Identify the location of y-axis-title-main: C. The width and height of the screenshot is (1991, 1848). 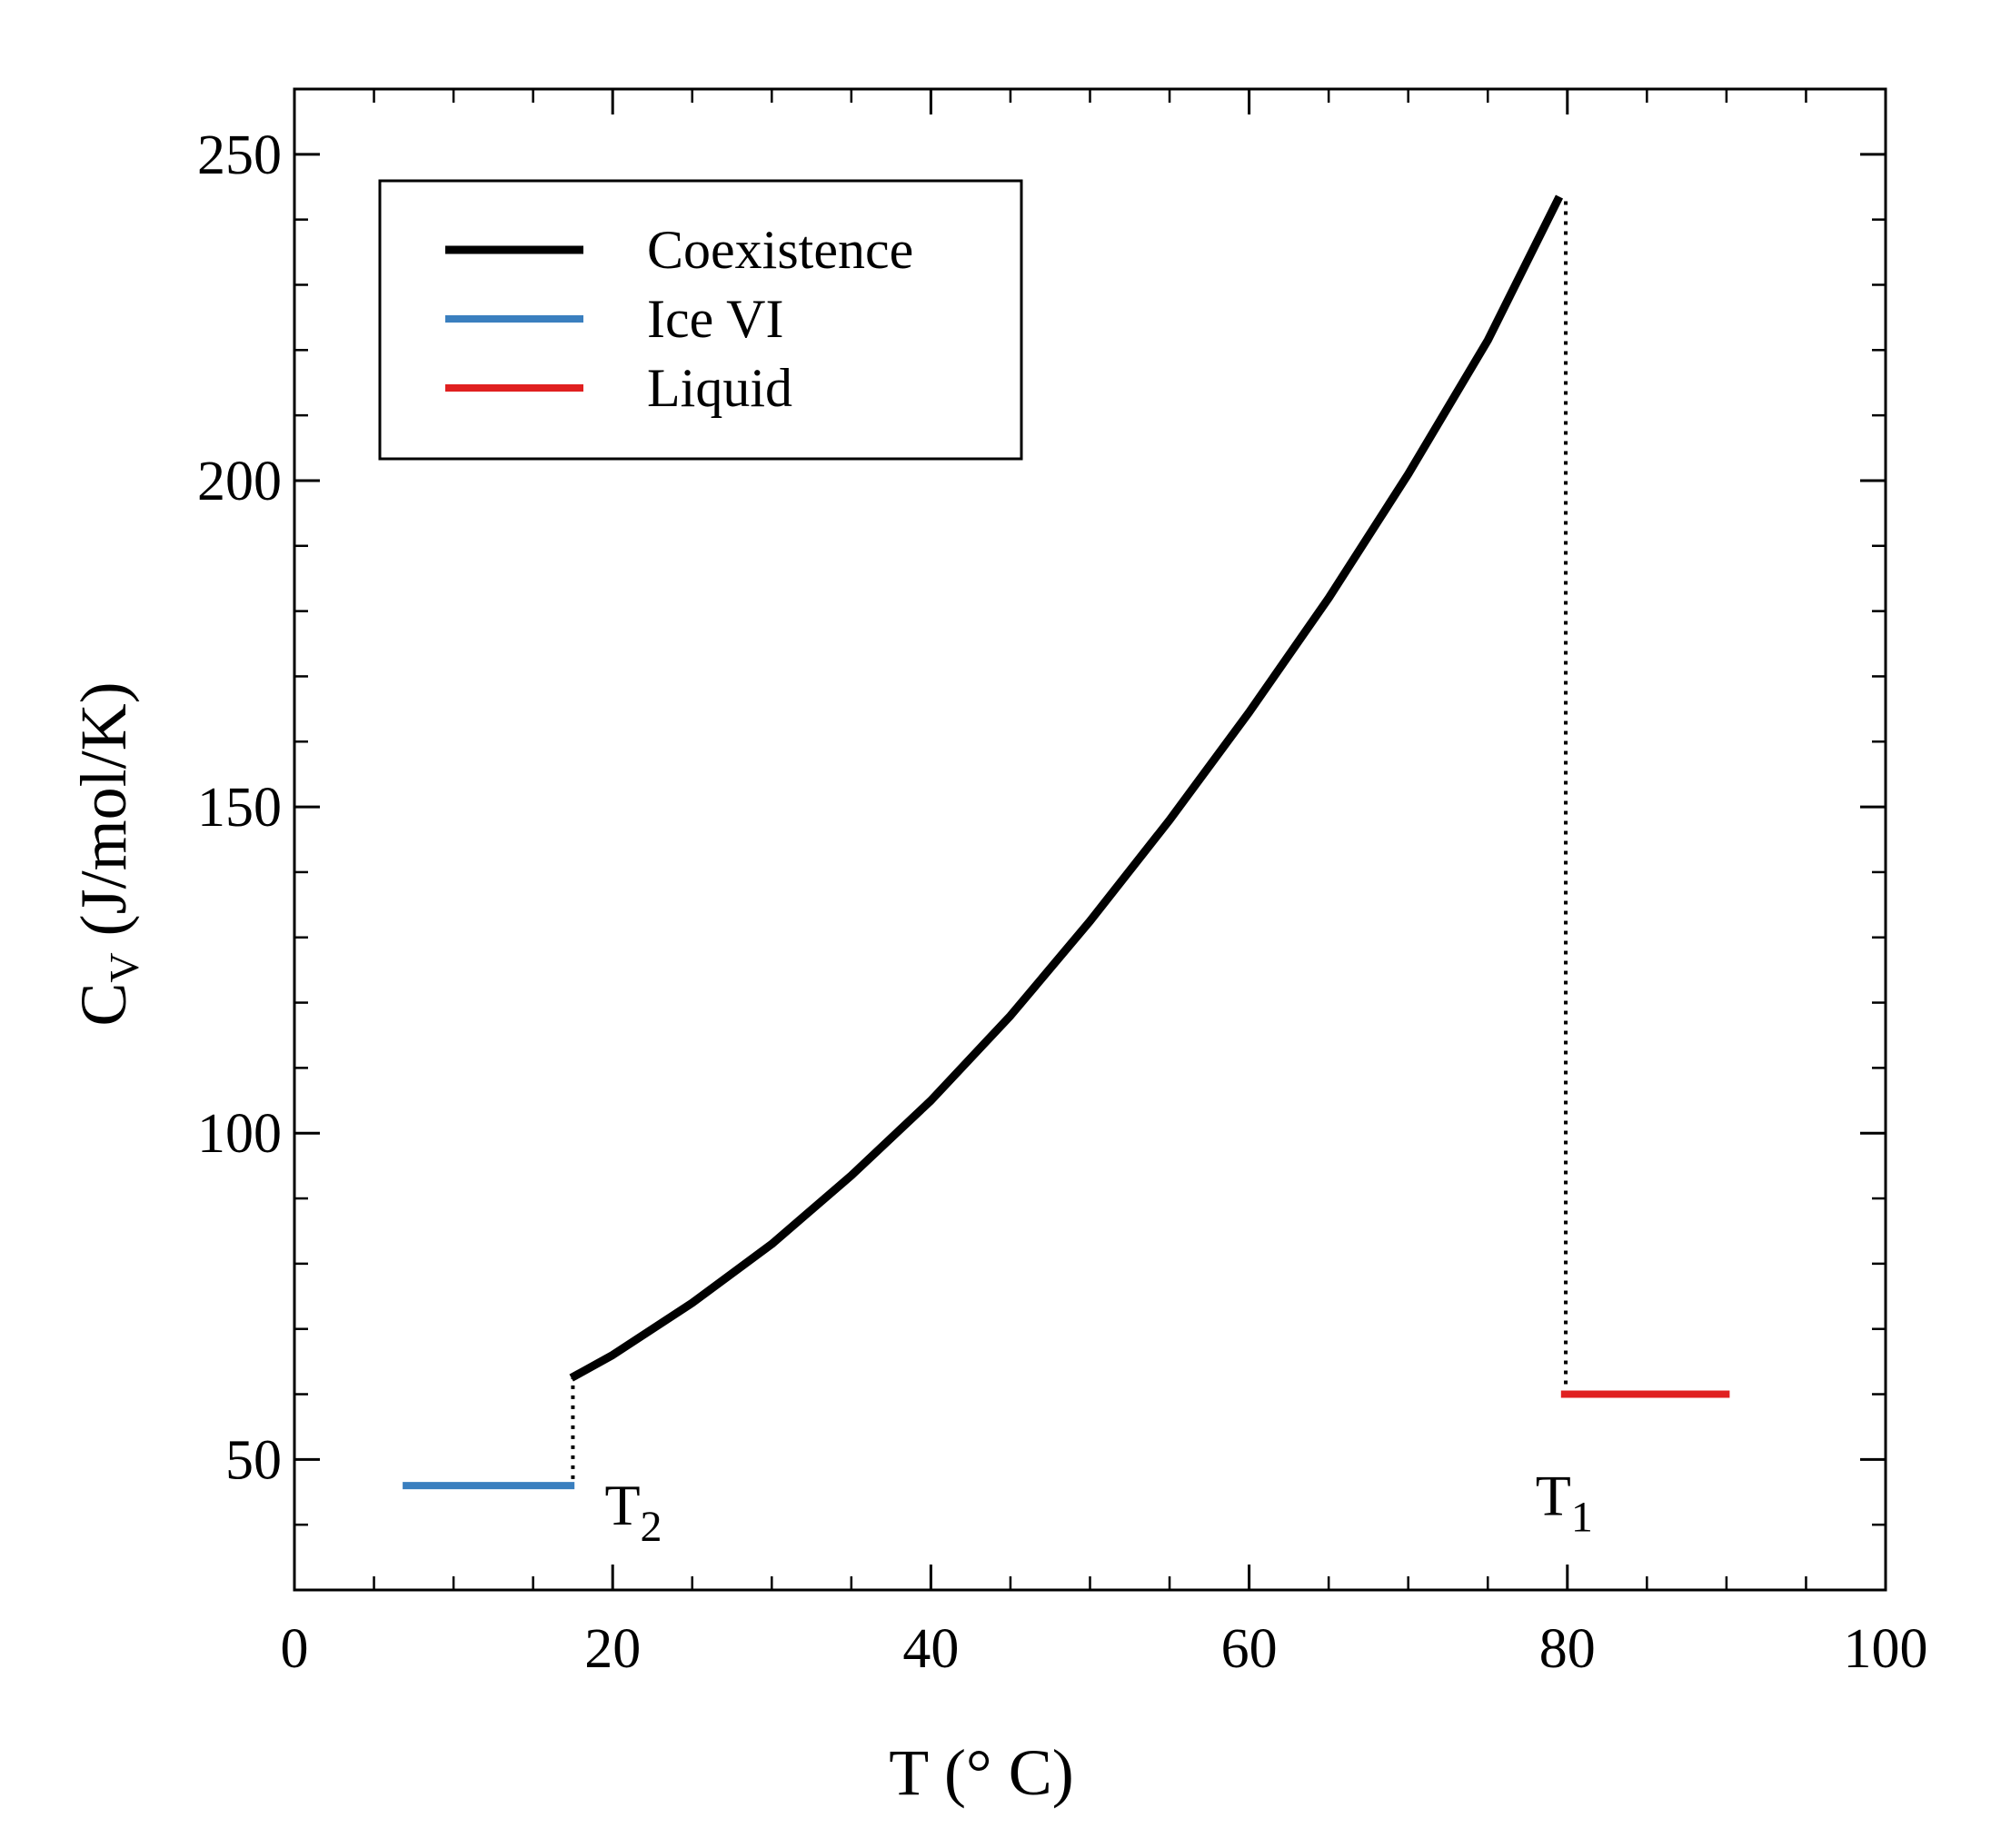
(103, 1005).